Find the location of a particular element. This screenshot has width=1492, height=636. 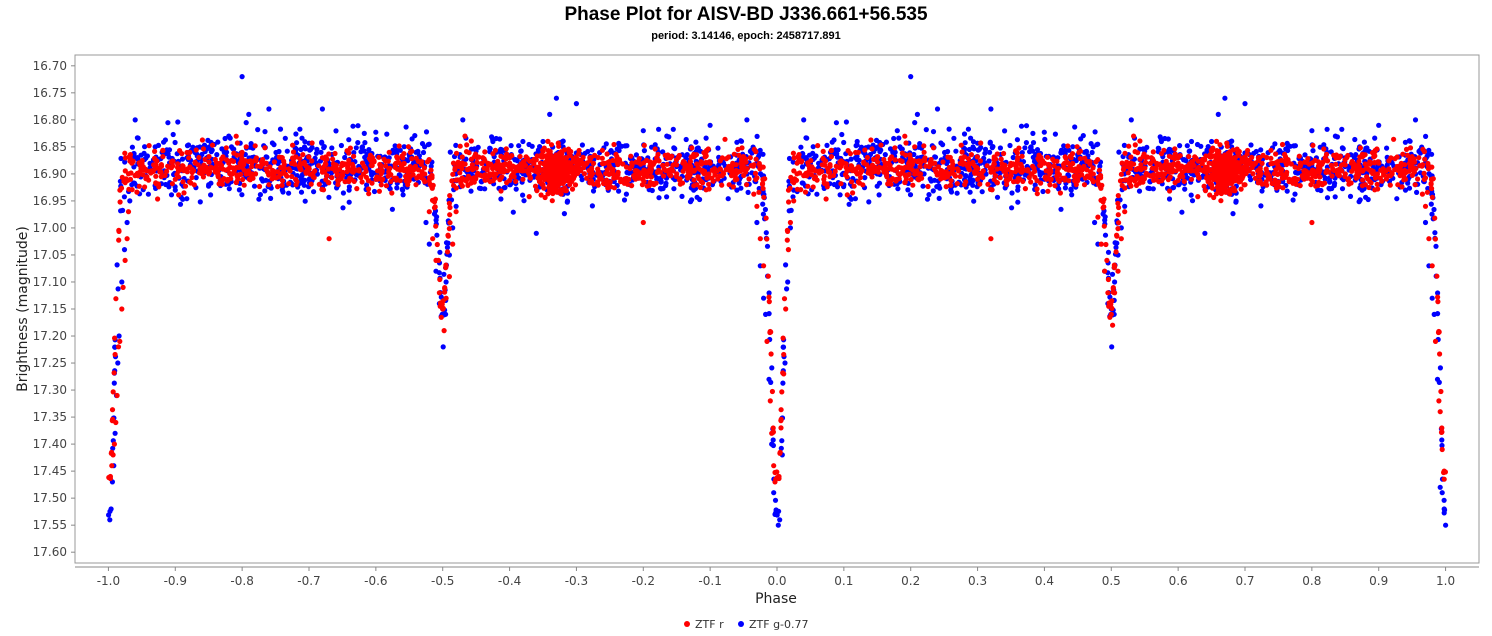

x-tick-label: 0.9 is located at coordinates (1378, 581).